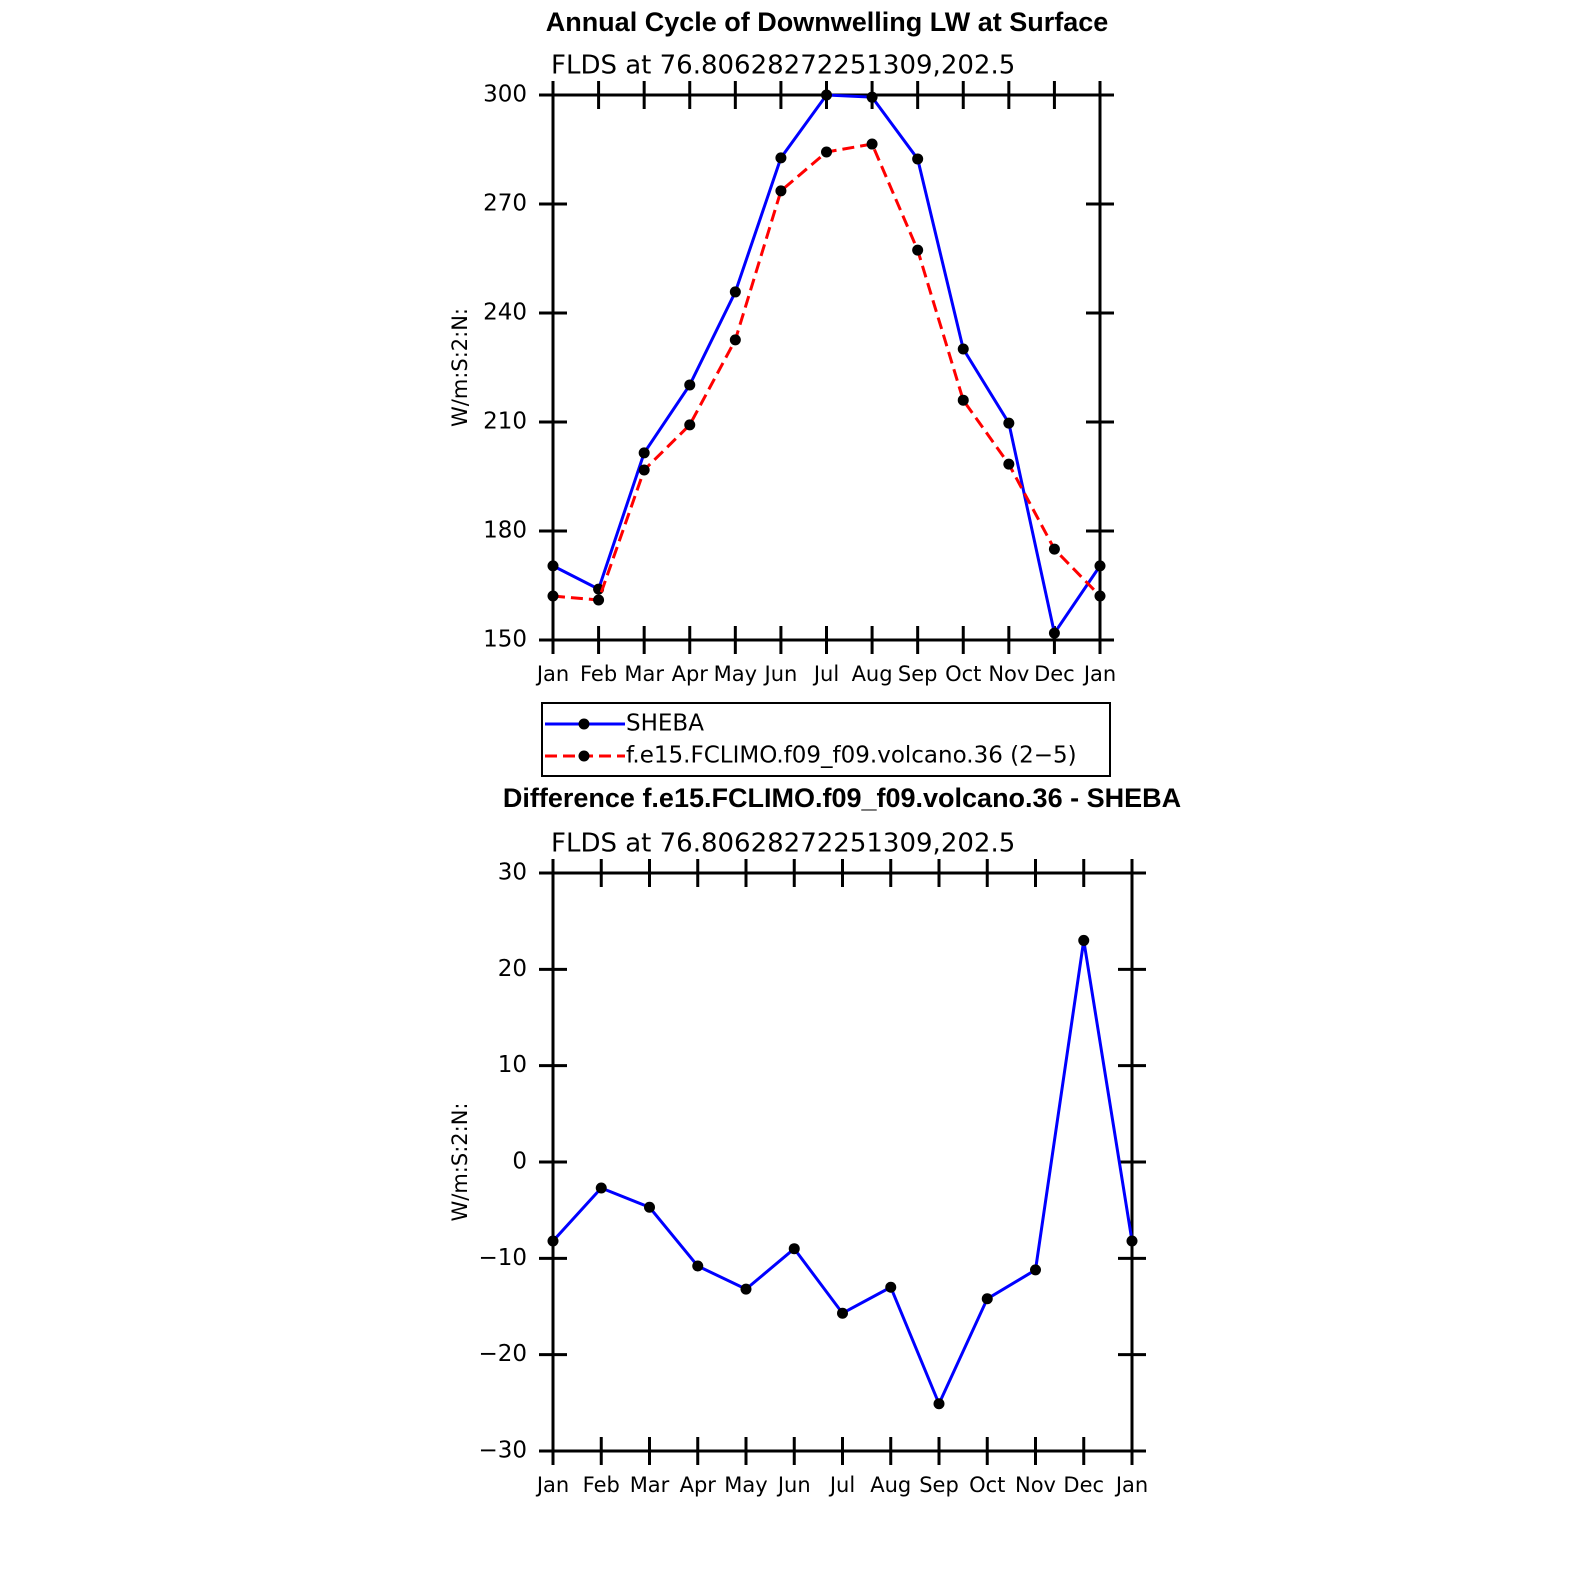 The height and width of the screenshot is (1574, 1574). What do you see at coordinates (502, 1354) in the screenshot?
I see `y-tick-label: −20` at bounding box center [502, 1354].